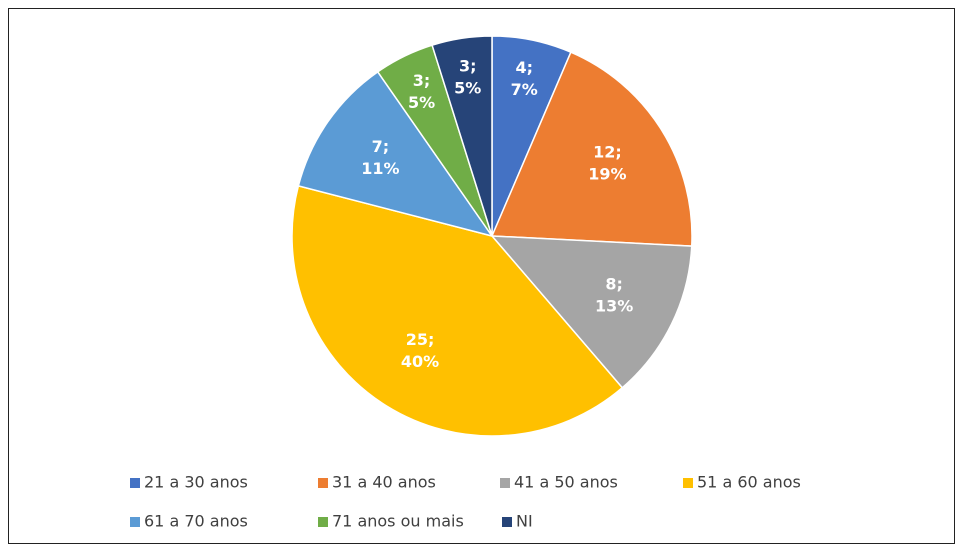  I want to click on slice-value-label: 8;, so click(614, 283).